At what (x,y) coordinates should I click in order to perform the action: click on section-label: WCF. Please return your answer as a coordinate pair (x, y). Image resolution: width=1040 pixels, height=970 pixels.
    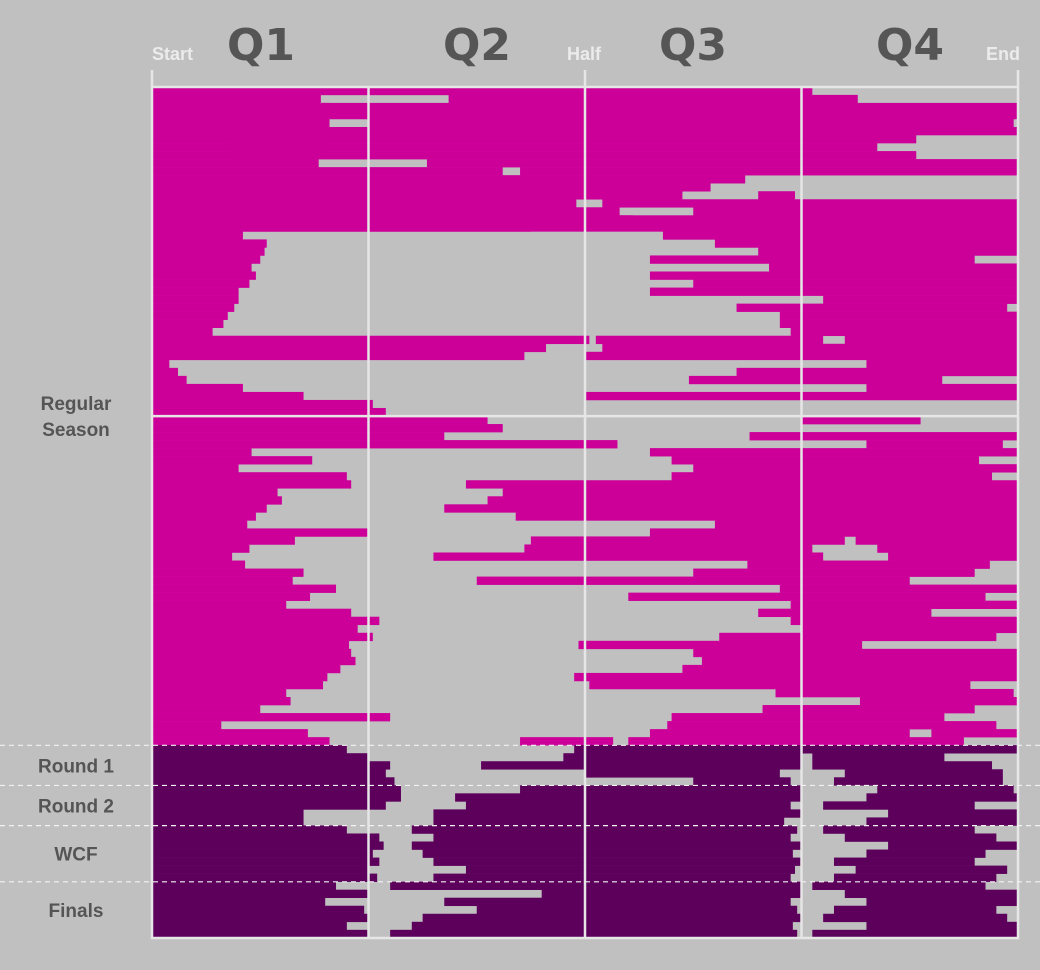
    Looking at the image, I should click on (75, 855).